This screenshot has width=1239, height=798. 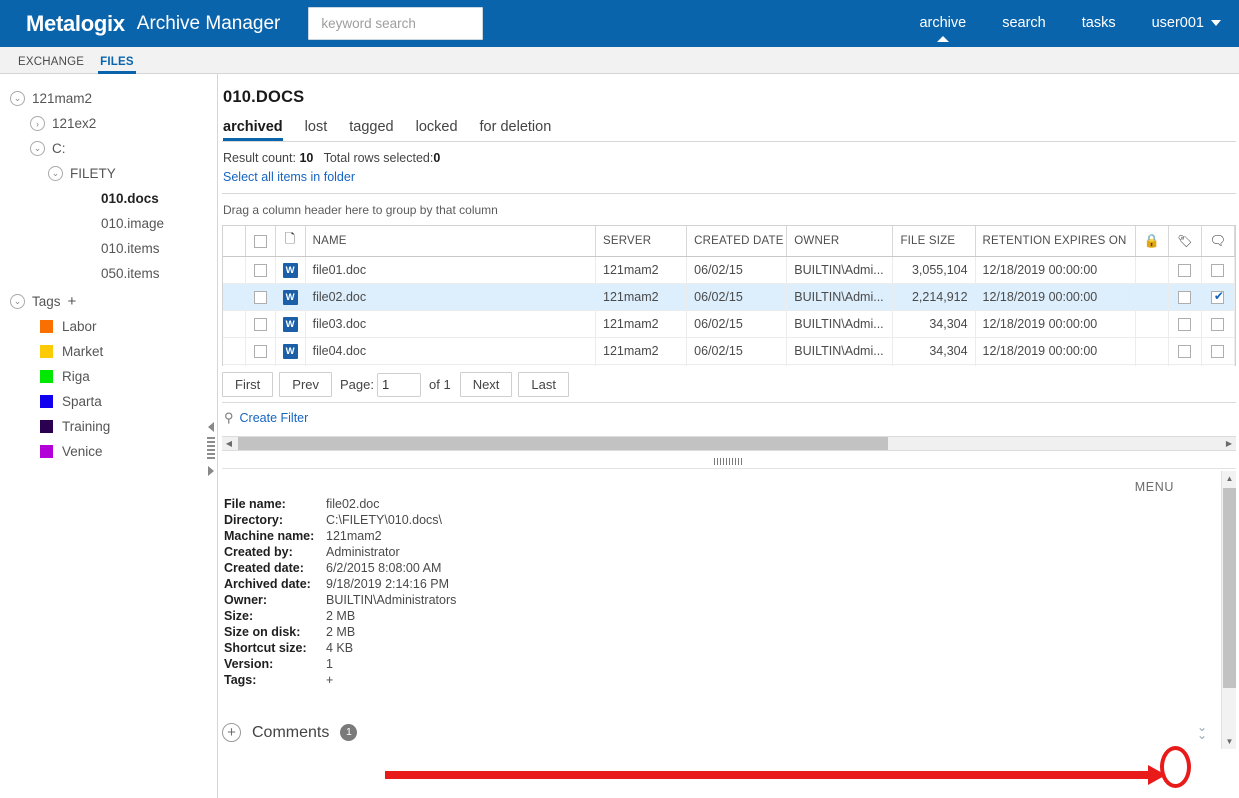 I want to click on nav-item-search: search, so click(x=1024, y=24).